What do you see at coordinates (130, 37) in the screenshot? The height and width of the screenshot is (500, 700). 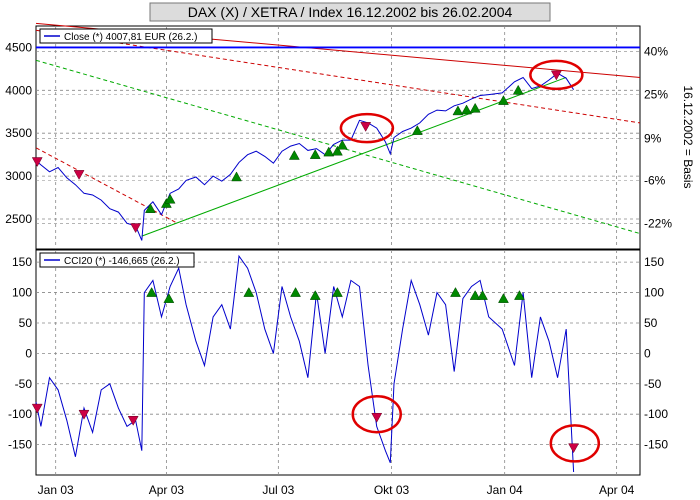 I see `price-legend-label: Close (*) 4007,81 EUR (26.2.)` at bounding box center [130, 37].